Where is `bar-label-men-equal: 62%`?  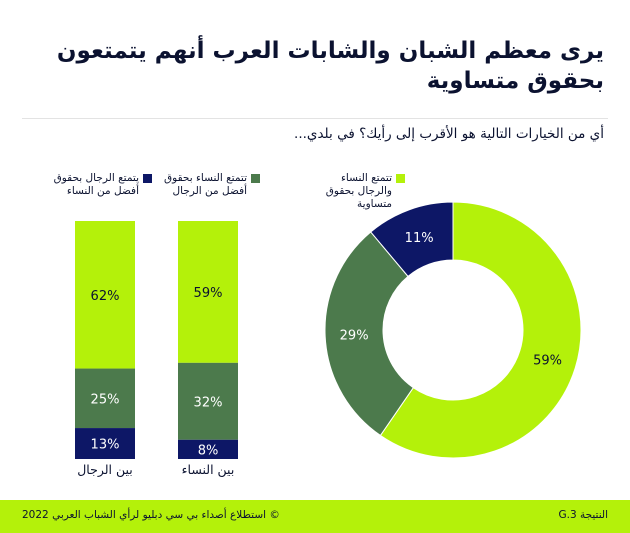 bar-label-men-equal: 62% is located at coordinates (105, 296).